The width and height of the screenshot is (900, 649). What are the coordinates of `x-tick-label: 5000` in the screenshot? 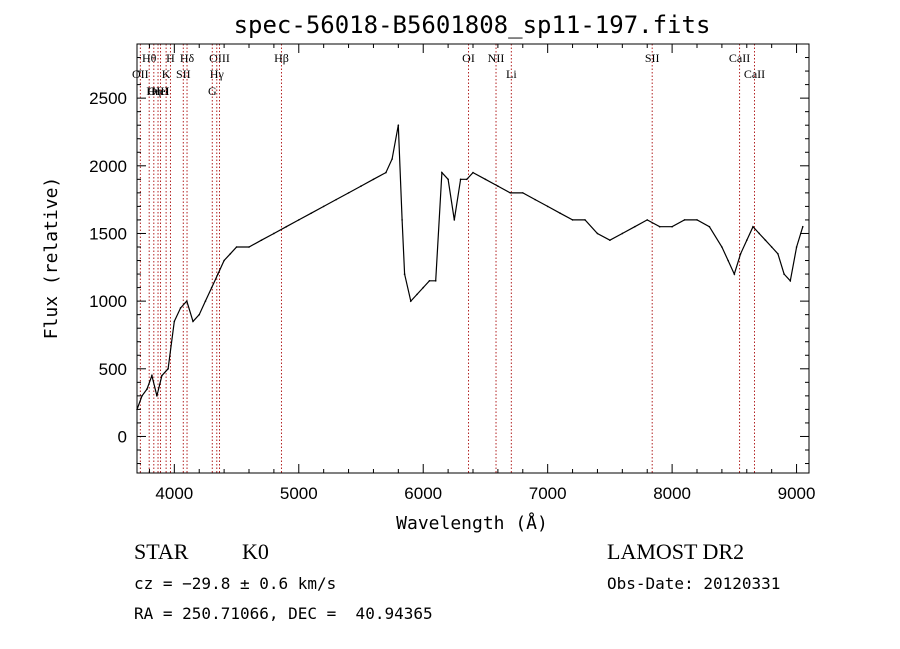 It's located at (299, 493).